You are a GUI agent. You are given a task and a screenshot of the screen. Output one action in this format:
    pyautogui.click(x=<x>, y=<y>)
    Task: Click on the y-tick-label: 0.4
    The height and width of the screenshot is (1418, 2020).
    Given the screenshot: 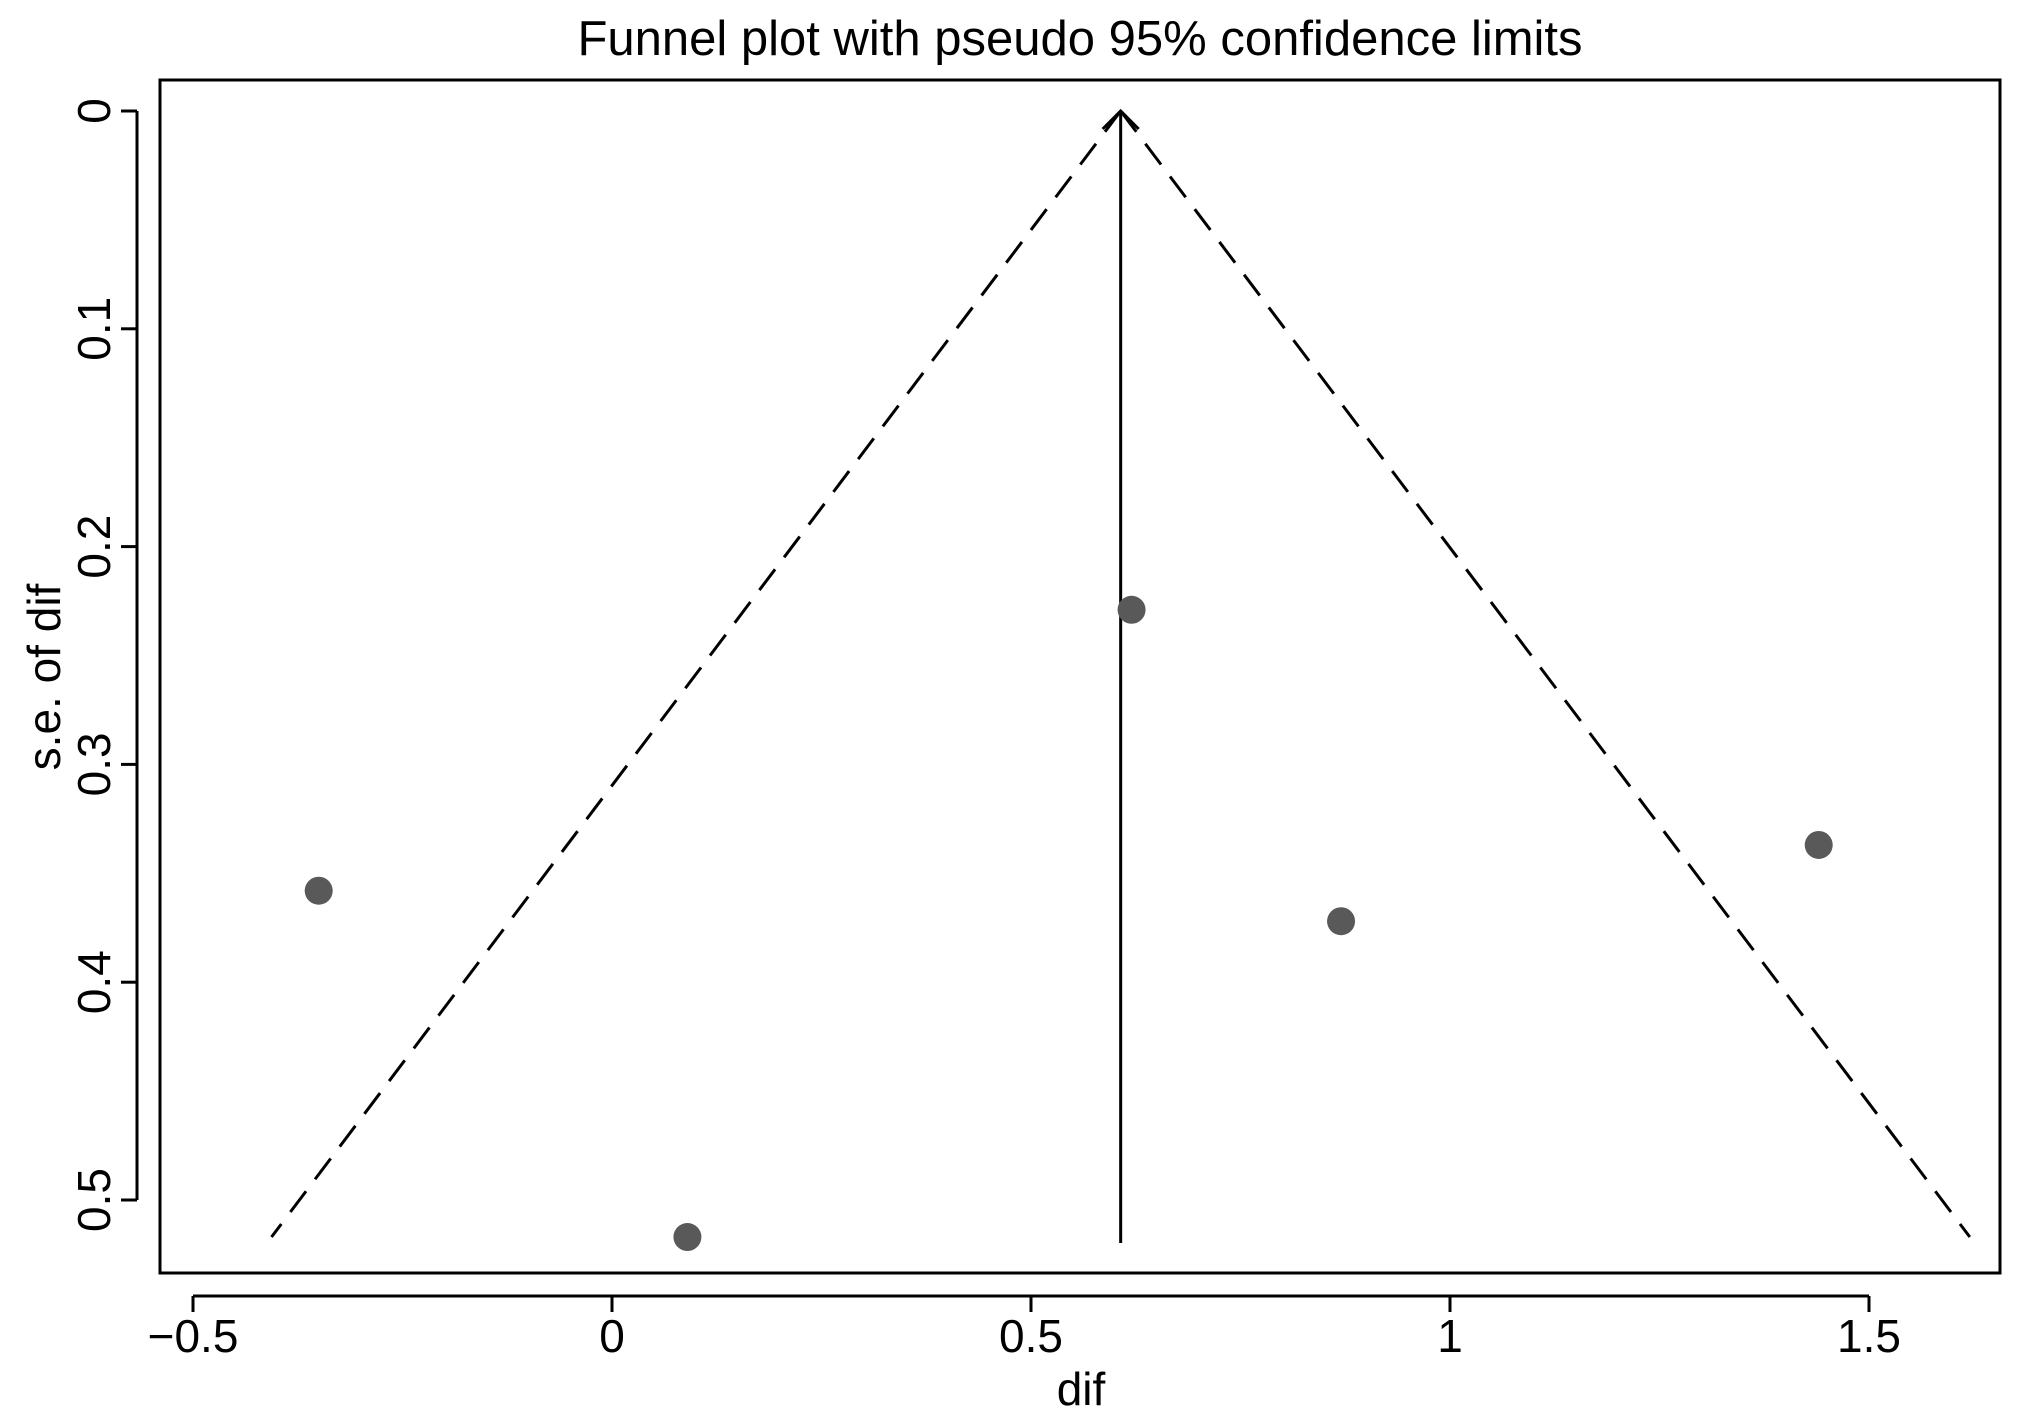 What is the action you would take?
    pyautogui.click(x=94, y=982)
    